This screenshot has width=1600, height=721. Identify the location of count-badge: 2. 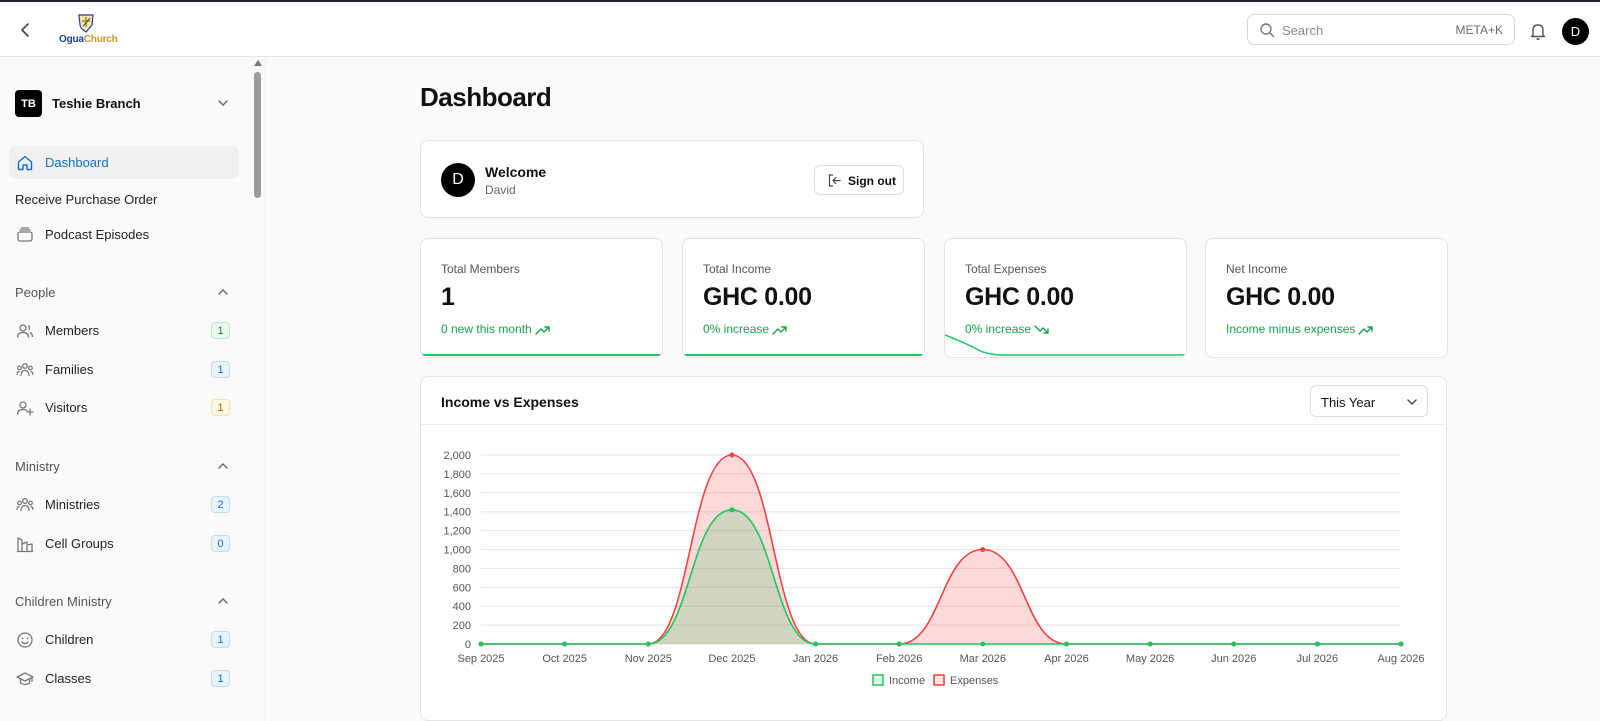
(220, 504).